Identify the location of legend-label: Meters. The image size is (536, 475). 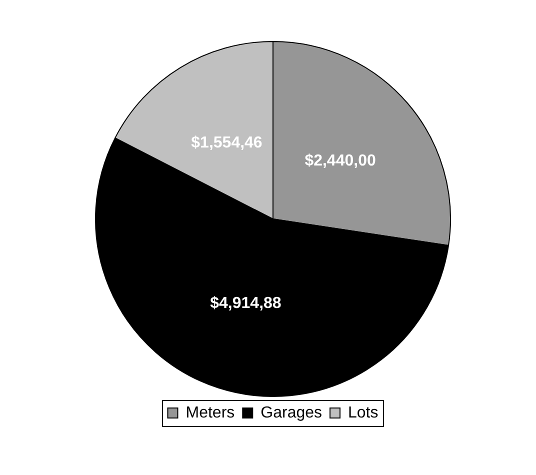
(210, 413).